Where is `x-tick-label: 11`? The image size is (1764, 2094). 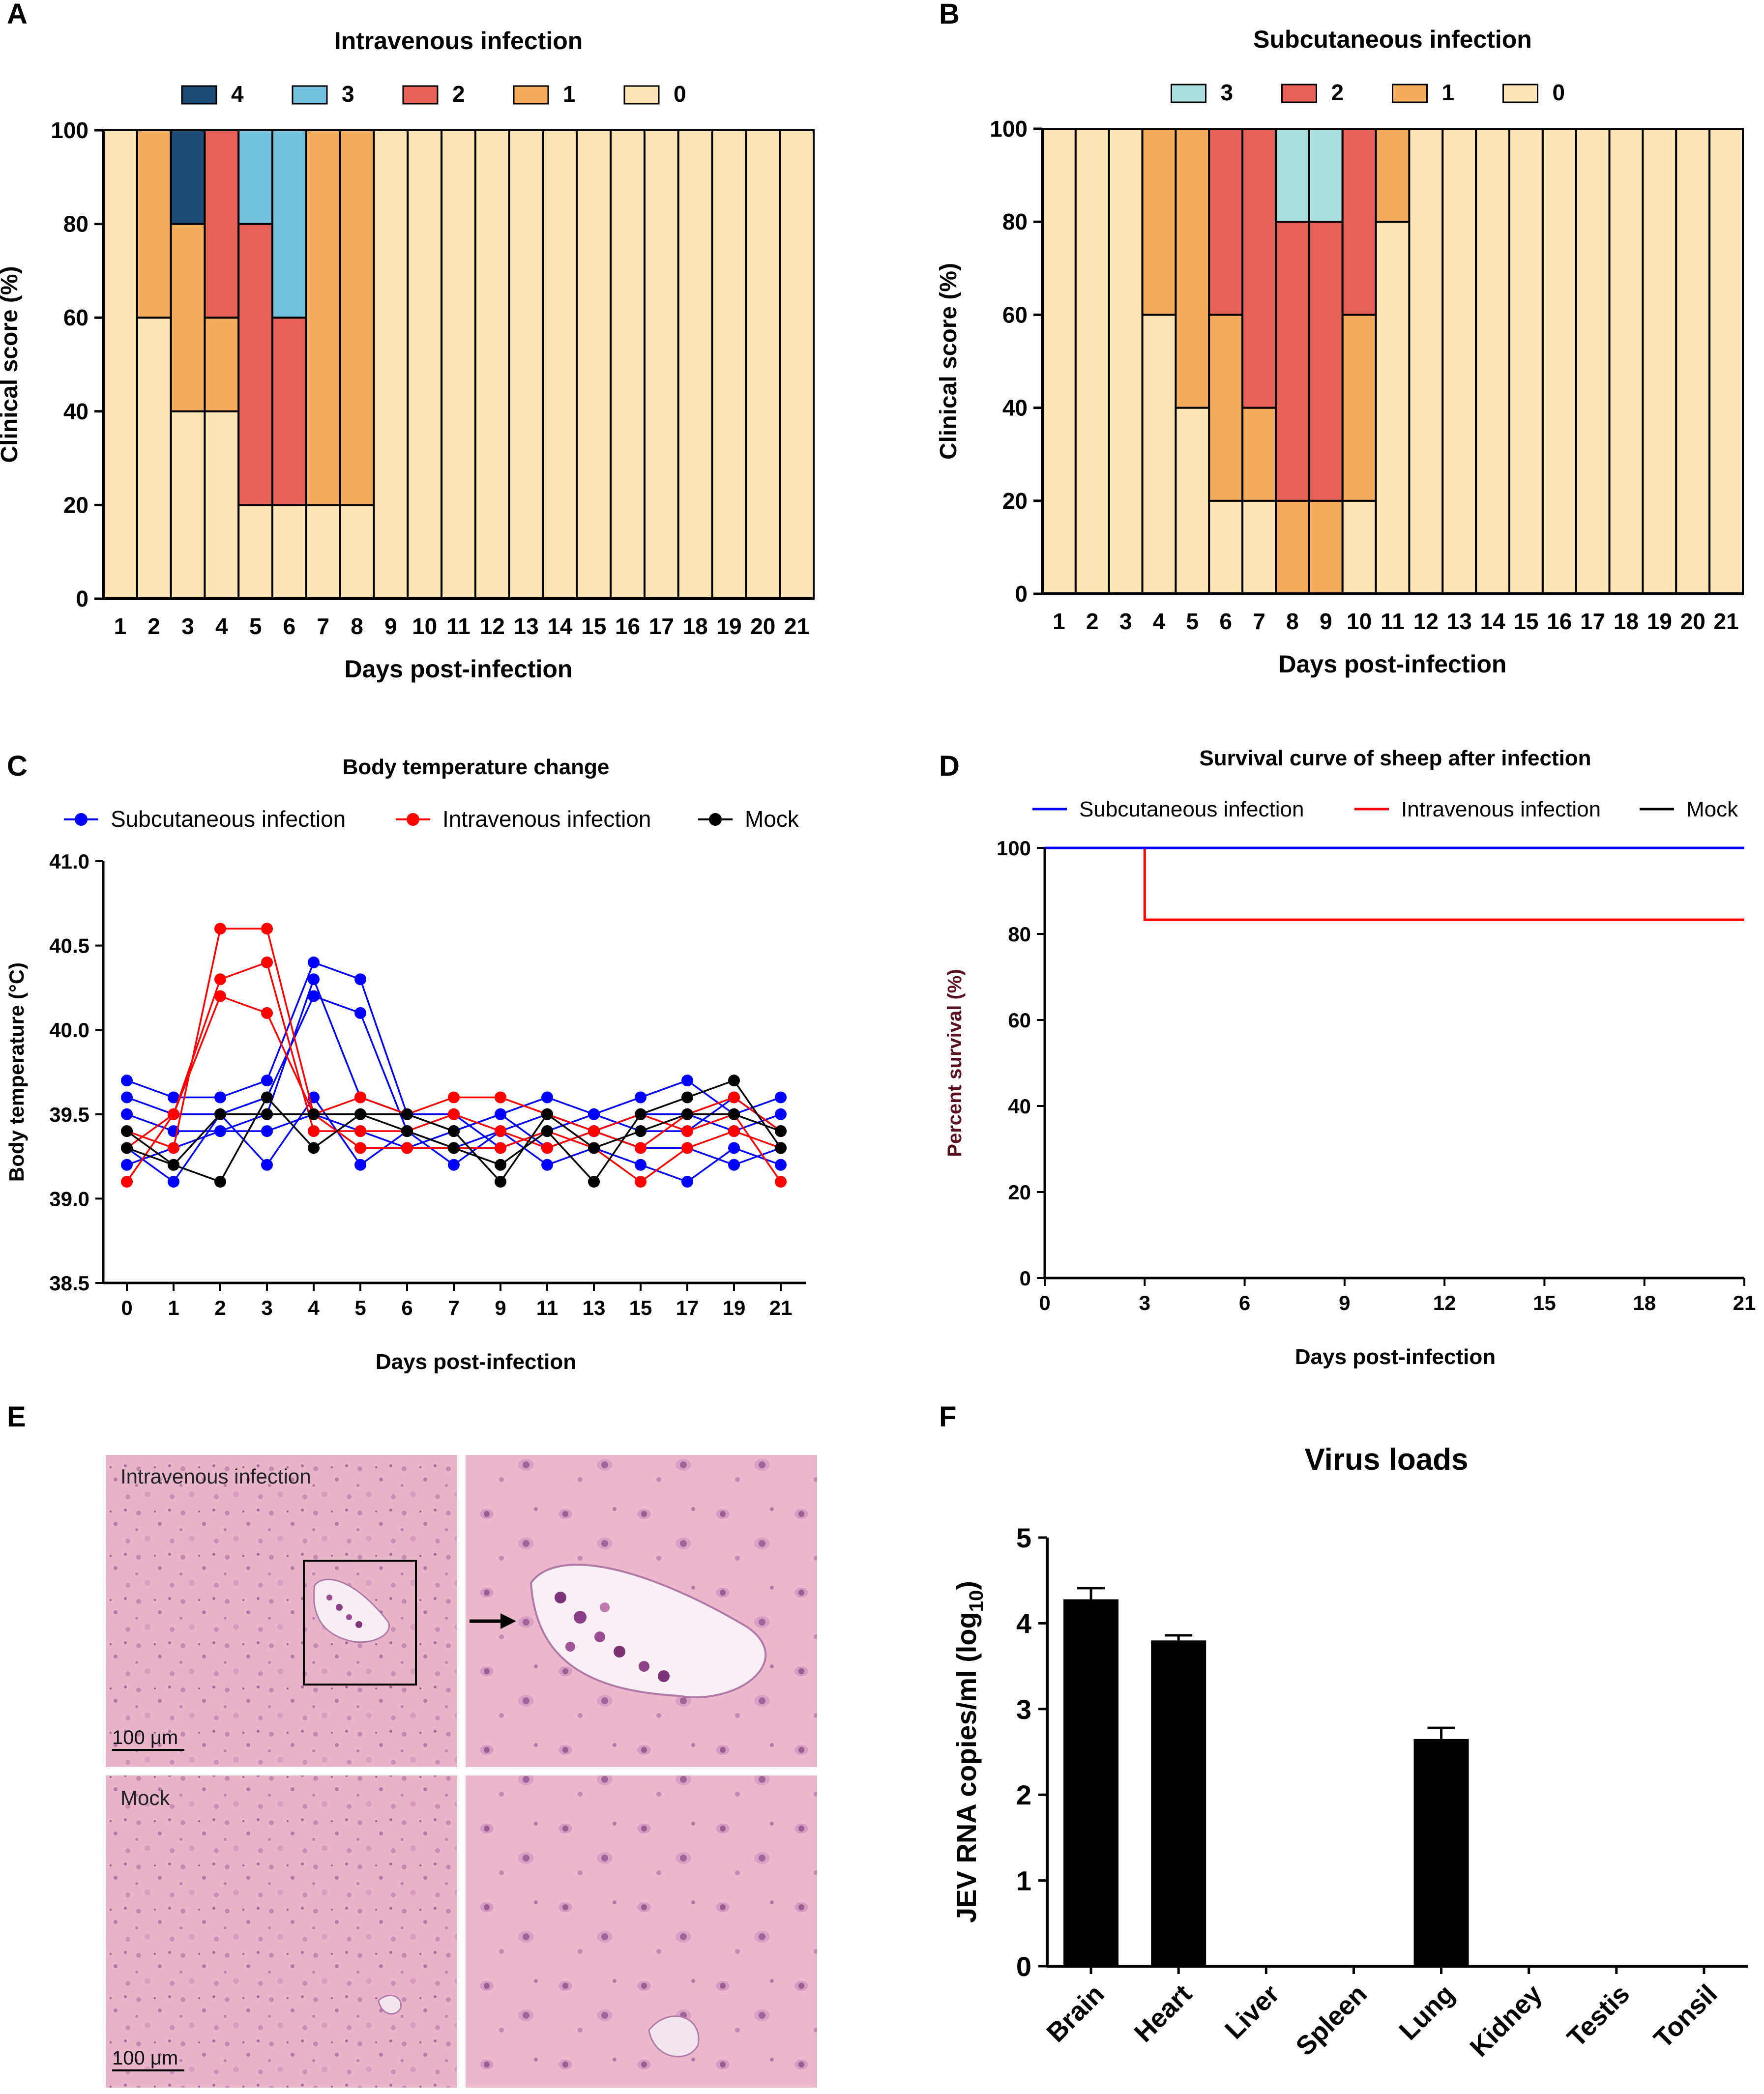 x-tick-label: 11 is located at coordinates (1393, 621).